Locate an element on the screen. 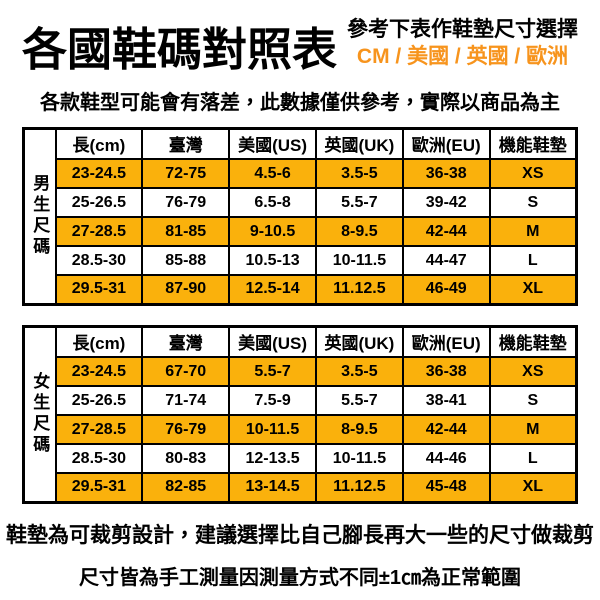 The height and width of the screenshot is (600, 600). table-row: 28.5-30 80-83 12-13.5 10-11.5 44-46 L is located at coordinates (301, 459).